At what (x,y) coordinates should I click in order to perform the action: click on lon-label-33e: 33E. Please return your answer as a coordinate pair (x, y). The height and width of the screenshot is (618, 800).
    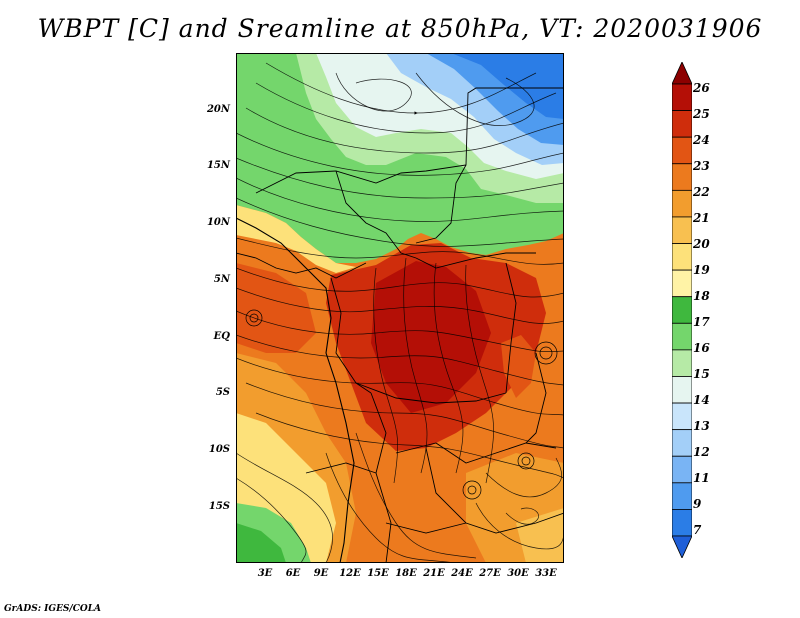
    Looking at the image, I should click on (546, 573).